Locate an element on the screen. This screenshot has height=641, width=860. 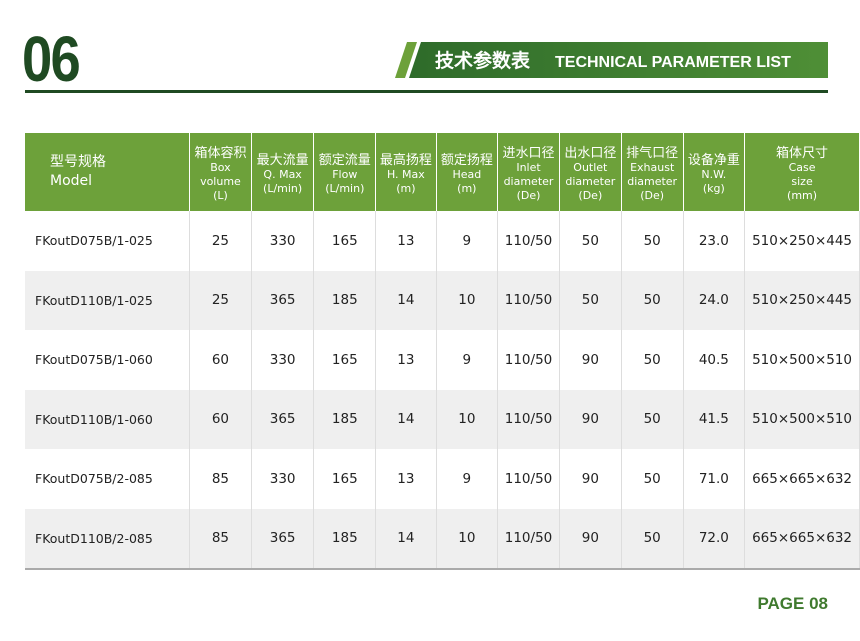
header-en: Flow is located at coordinates (345, 174).